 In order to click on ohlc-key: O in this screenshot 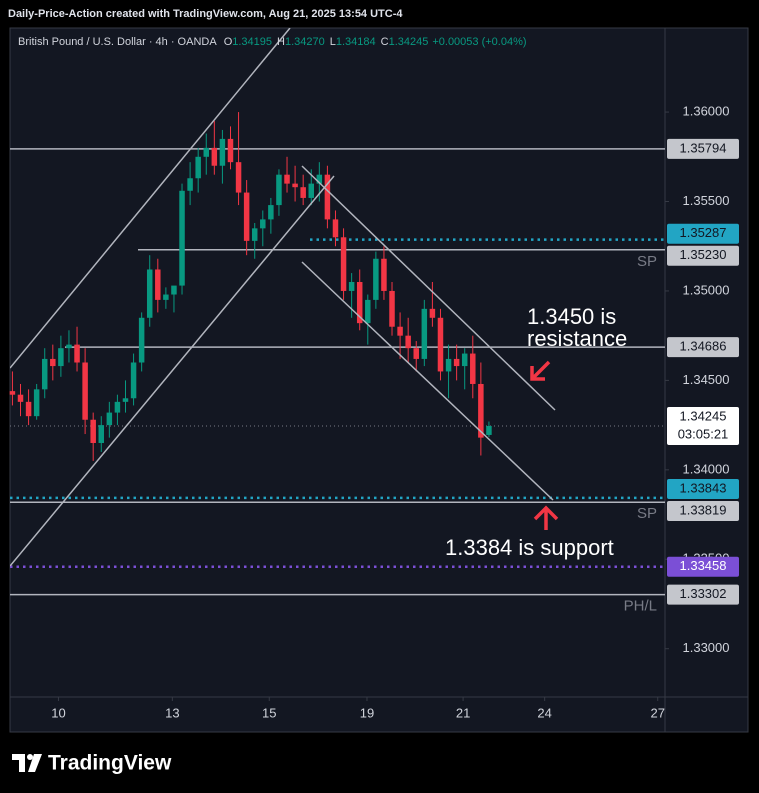, I will do `click(228, 42)`.